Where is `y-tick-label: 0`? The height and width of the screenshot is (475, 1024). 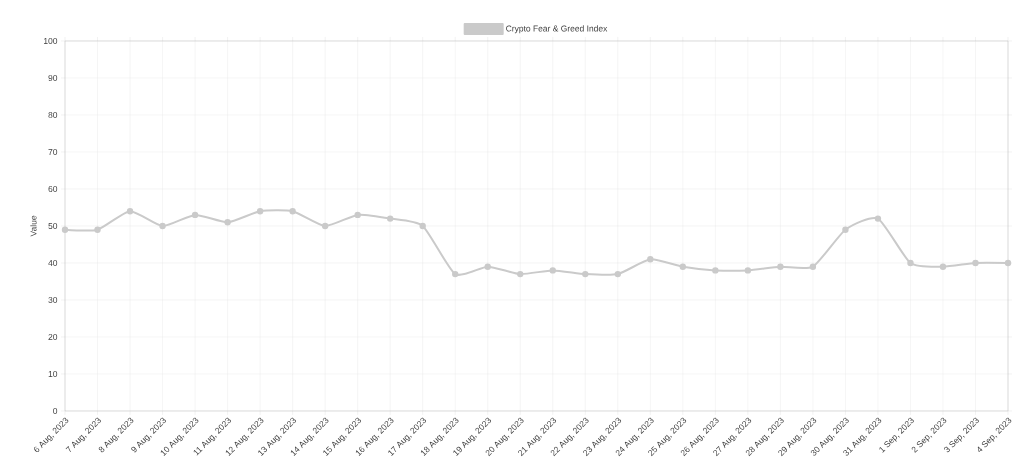 y-tick-label: 0 is located at coordinates (55, 410).